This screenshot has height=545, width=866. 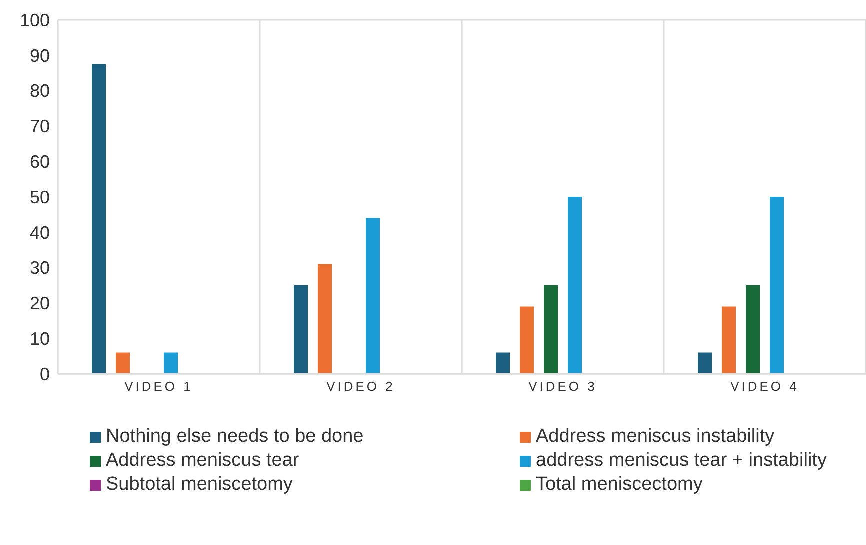 What do you see at coordinates (40, 91) in the screenshot?
I see `y-tick-label: 80` at bounding box center [40, 91].